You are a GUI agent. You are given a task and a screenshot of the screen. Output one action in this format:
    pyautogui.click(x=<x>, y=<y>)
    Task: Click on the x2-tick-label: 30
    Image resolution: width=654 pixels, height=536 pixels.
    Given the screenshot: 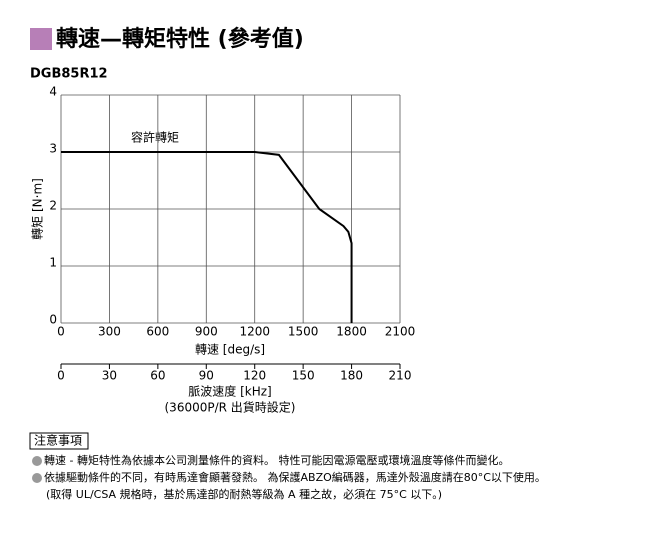 What is the action you would take?
    pyautogui.click(x=109, y=376)
    